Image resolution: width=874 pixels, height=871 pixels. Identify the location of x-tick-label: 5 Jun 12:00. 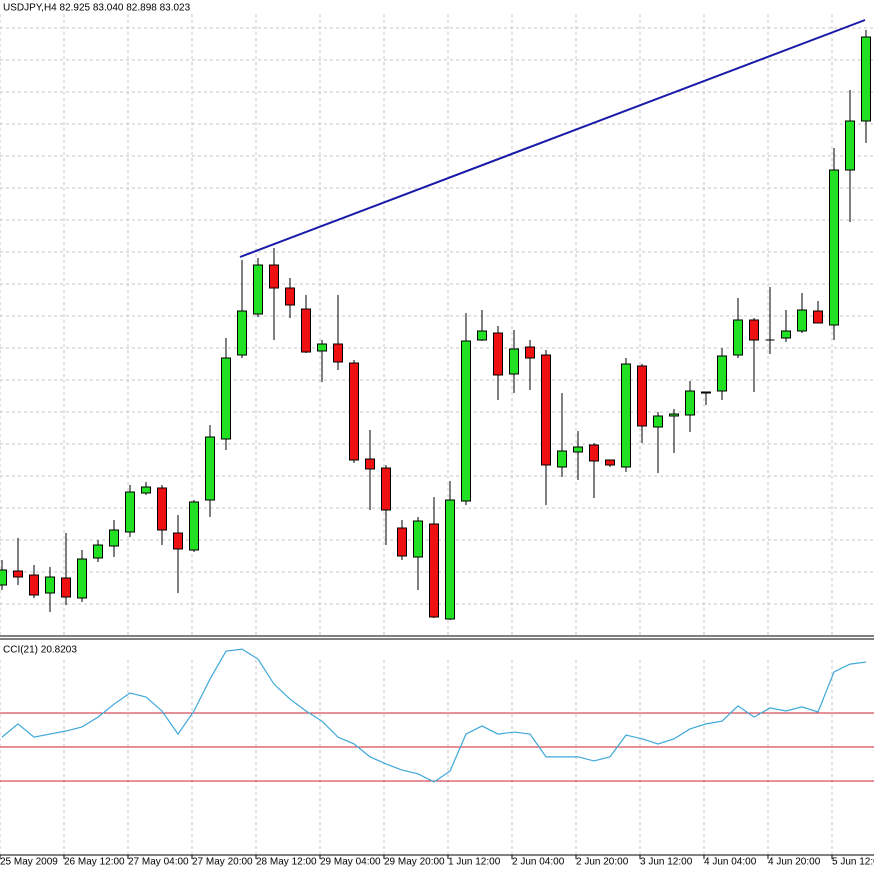
(853, 862).